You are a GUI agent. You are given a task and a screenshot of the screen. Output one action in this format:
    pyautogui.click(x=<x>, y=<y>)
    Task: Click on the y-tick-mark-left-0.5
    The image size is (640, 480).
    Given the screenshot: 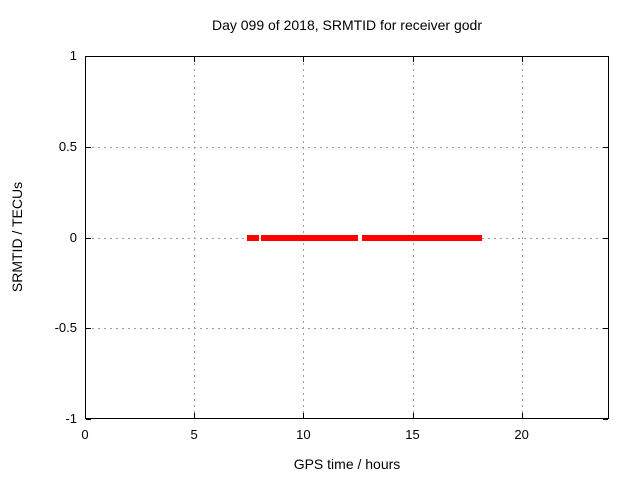 What is the action you would take?
    pyautogui.click(x=88, y=147)
    